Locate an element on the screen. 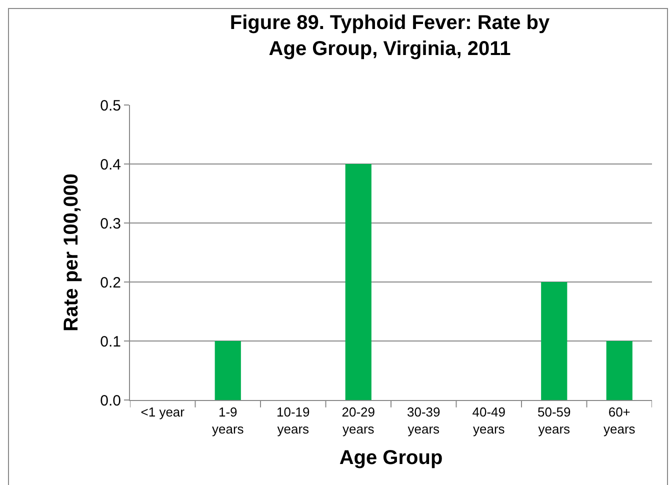 The width and height of the screenshot is (672, 485). x-tick-label: 60+ years is located at coordinates (619, 420).